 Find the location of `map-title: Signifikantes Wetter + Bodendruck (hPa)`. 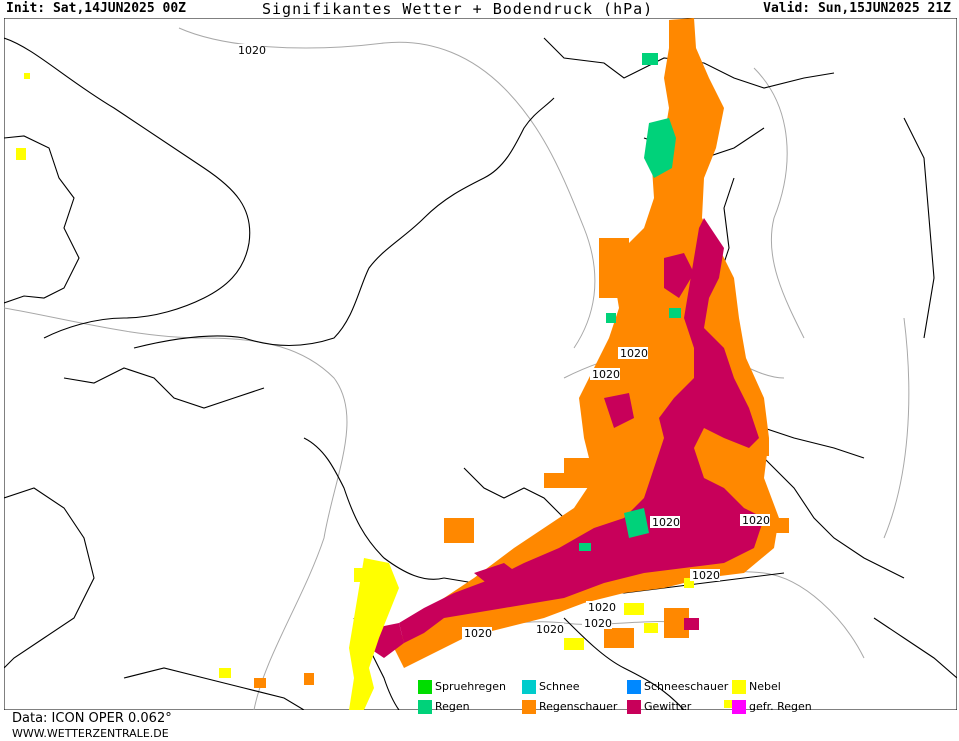

map-title: Signifikantes Wetter + Bodendruck (hPa) is located at coordinates (458, 9).